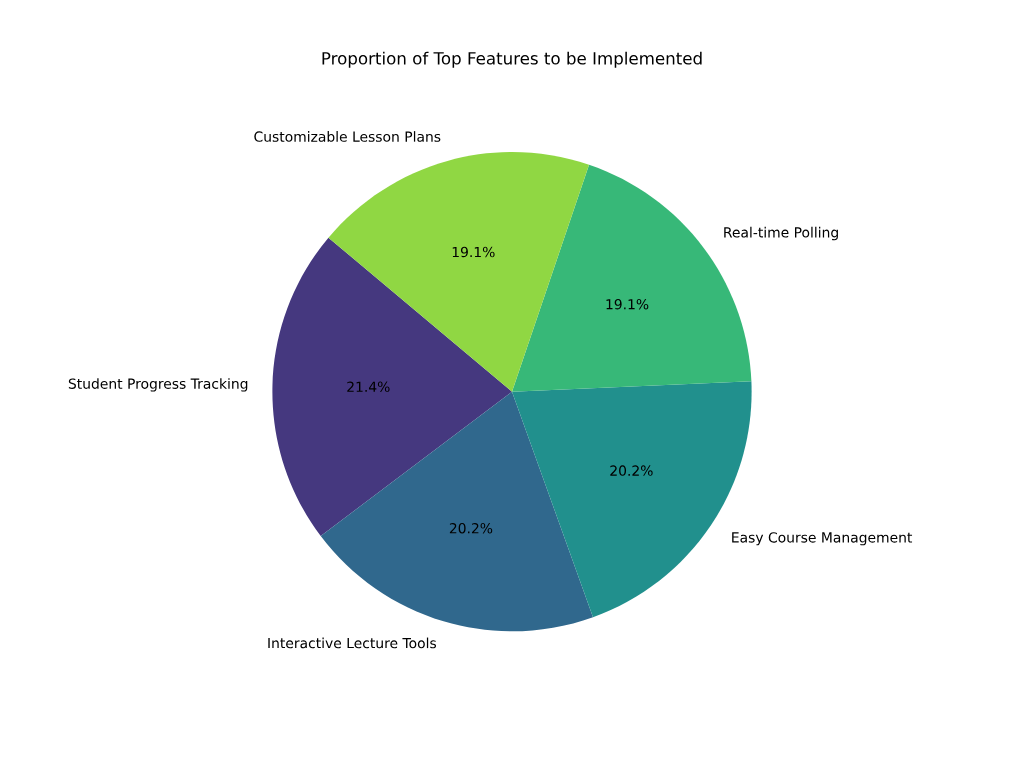 This screenshot has height=768, width=1024. I want to click on slice-label: Interactive Lecture Tools, so click(352, 643).